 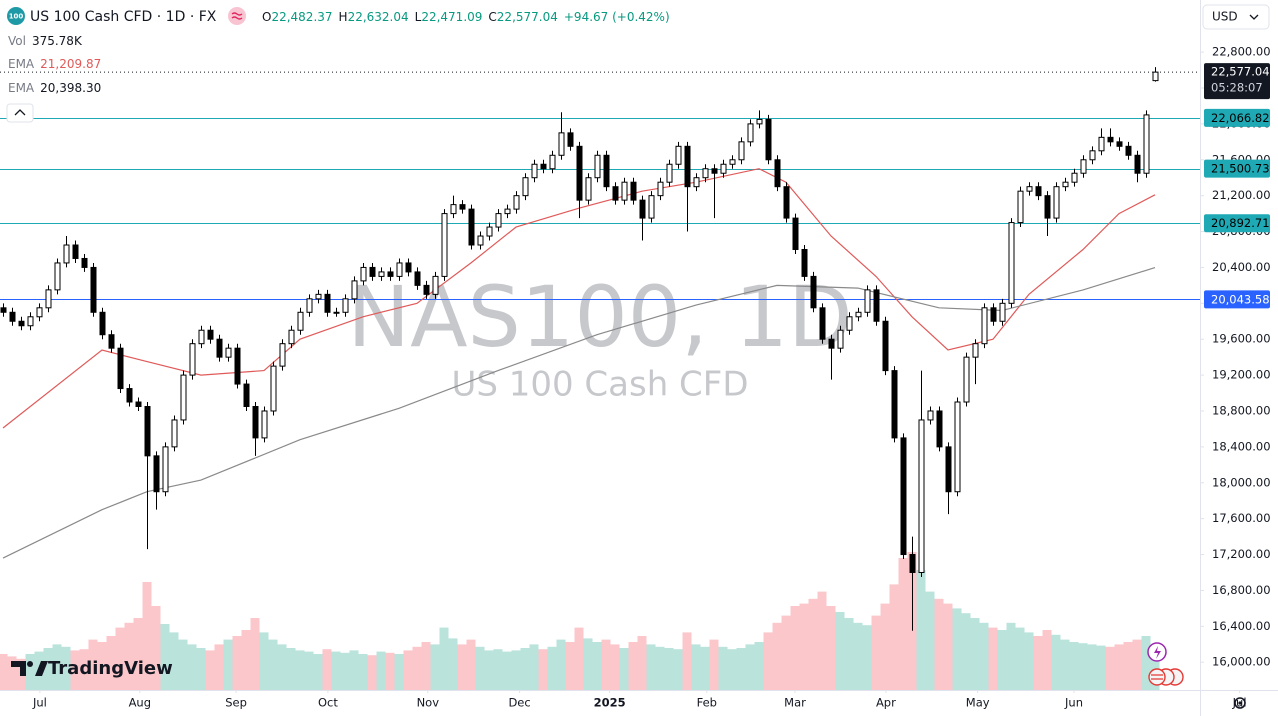 I want to click on currency-label: USD, so click(x=1225, y=17).